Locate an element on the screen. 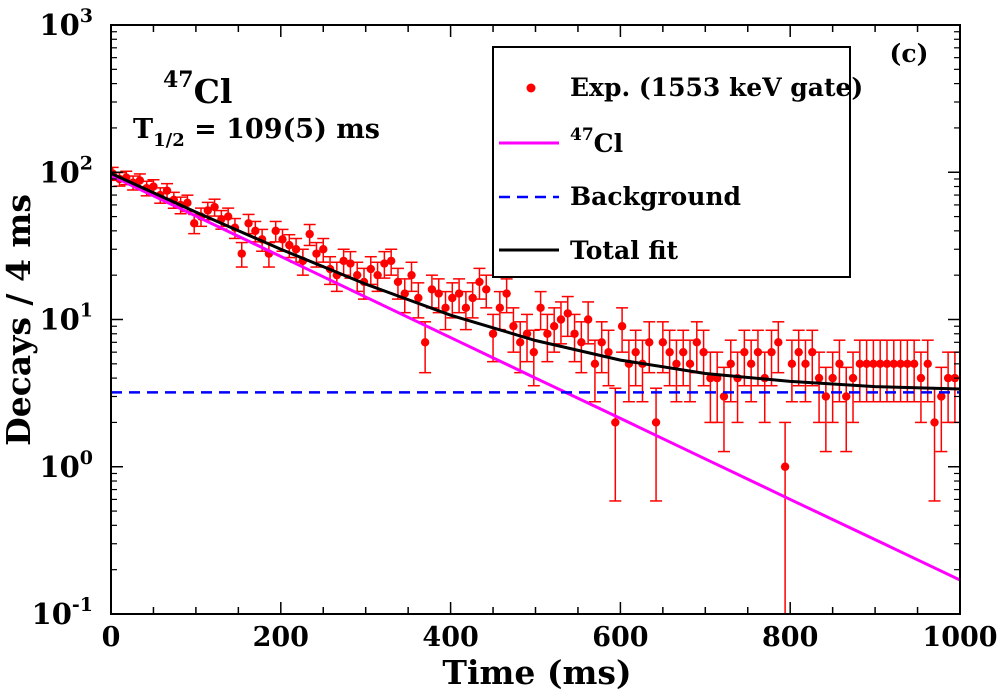 The image size is (997, 694). halflife-annotation: T1/2 = 109(5) ms is located at coordinates (256, 132).